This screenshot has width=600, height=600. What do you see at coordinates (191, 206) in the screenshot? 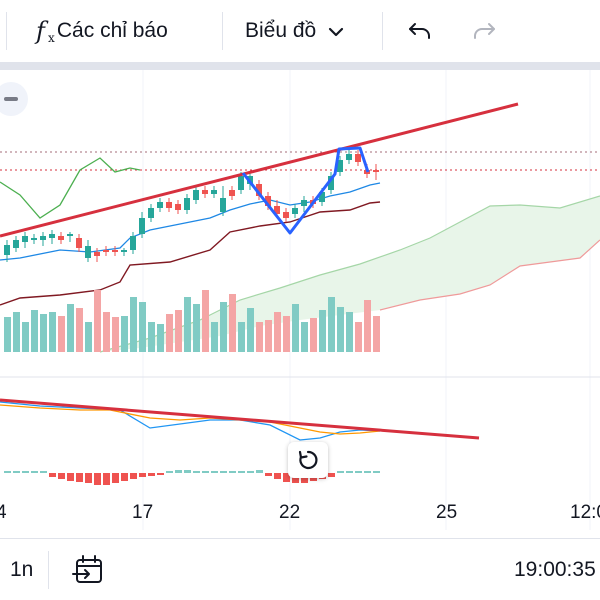
I see `candlesticks` at bounding box center [191, 206].